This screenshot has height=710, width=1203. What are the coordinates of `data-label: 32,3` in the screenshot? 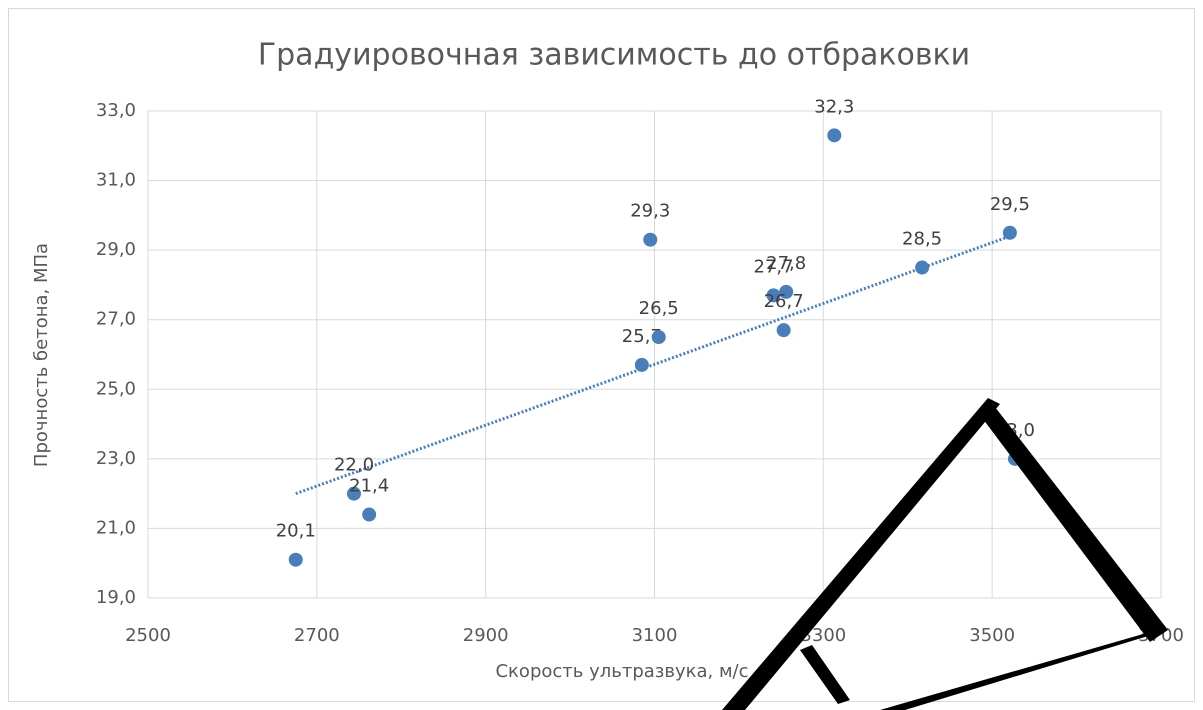 It's located at (834, 106).